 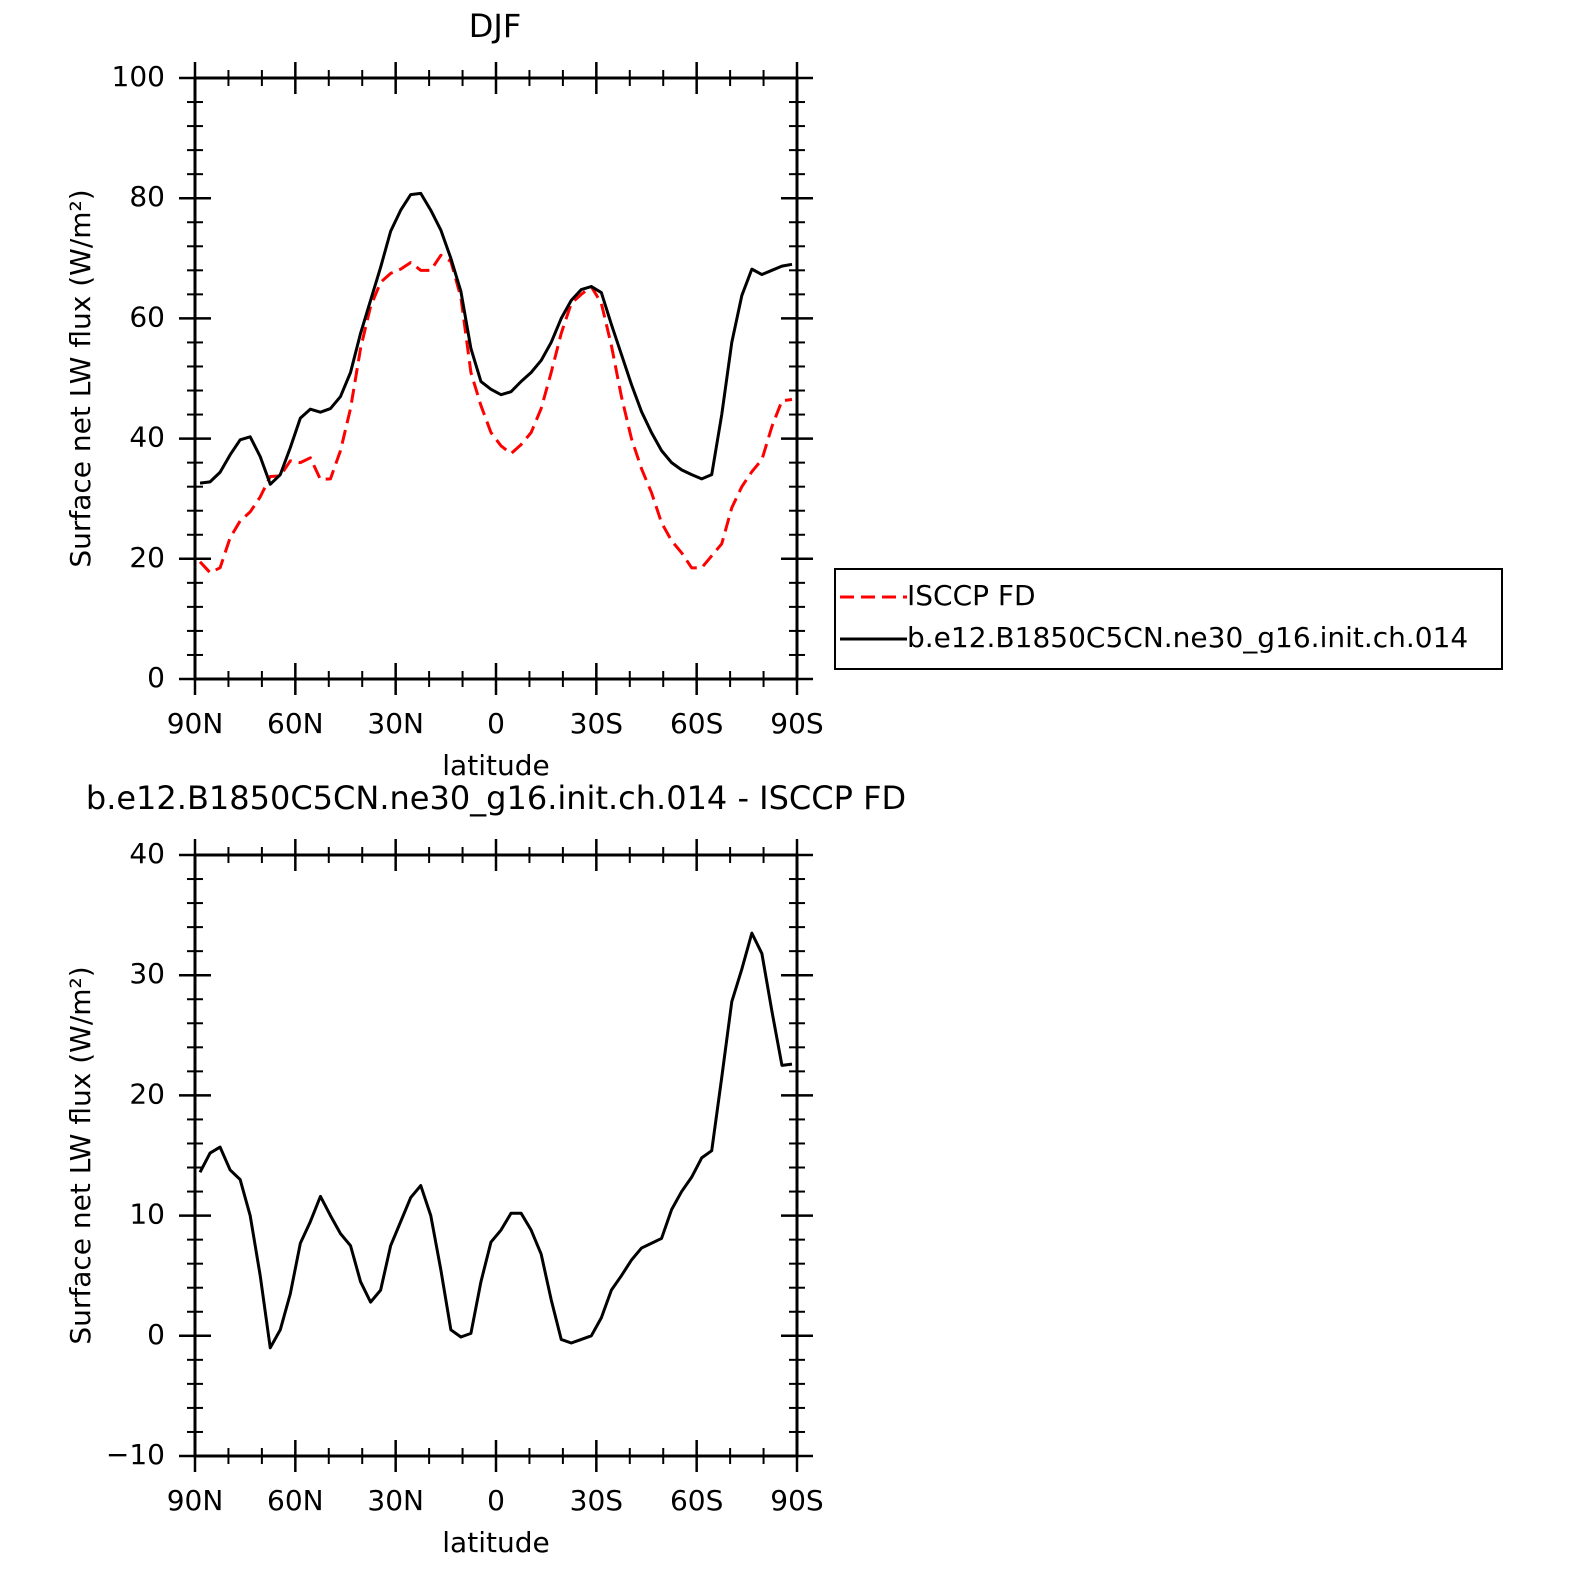 What do you see at coordinates (147, 1214) in the screenshot?
I see `y-tick-label: 10` at bounding box center [147, 1214].